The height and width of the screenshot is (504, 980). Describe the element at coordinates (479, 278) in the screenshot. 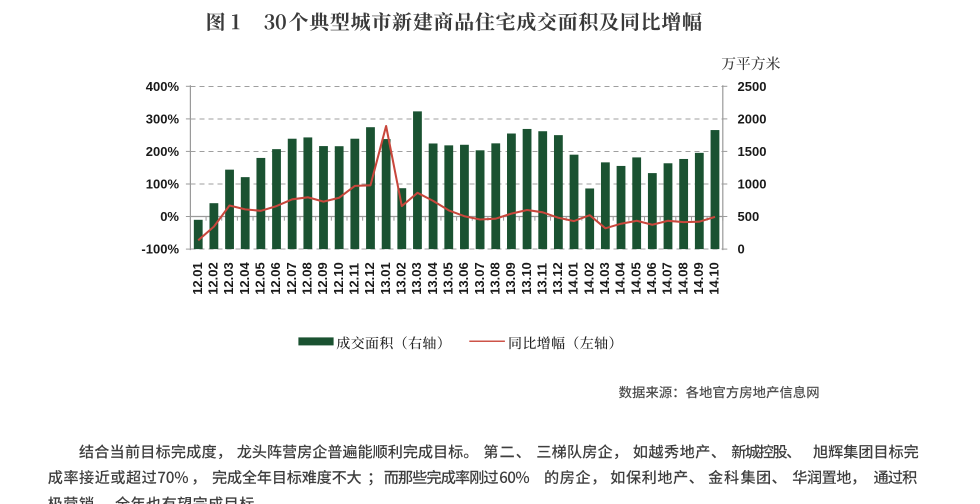

I see `svg-text: 13.07` at that location.